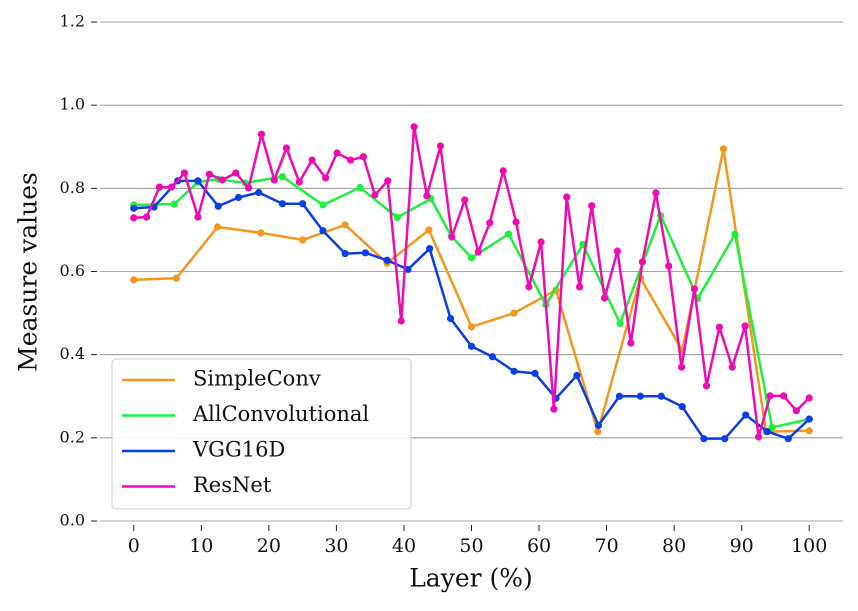 This screenshot has height=611, width=858. I want to click on x-tick-label: 10, so click(201, 546).